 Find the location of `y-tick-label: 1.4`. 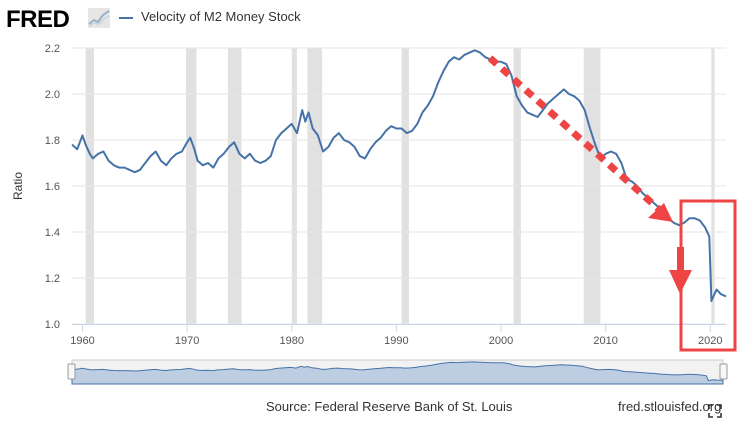

y-tick-label: 1.4 is located at coordinates (52, 233).